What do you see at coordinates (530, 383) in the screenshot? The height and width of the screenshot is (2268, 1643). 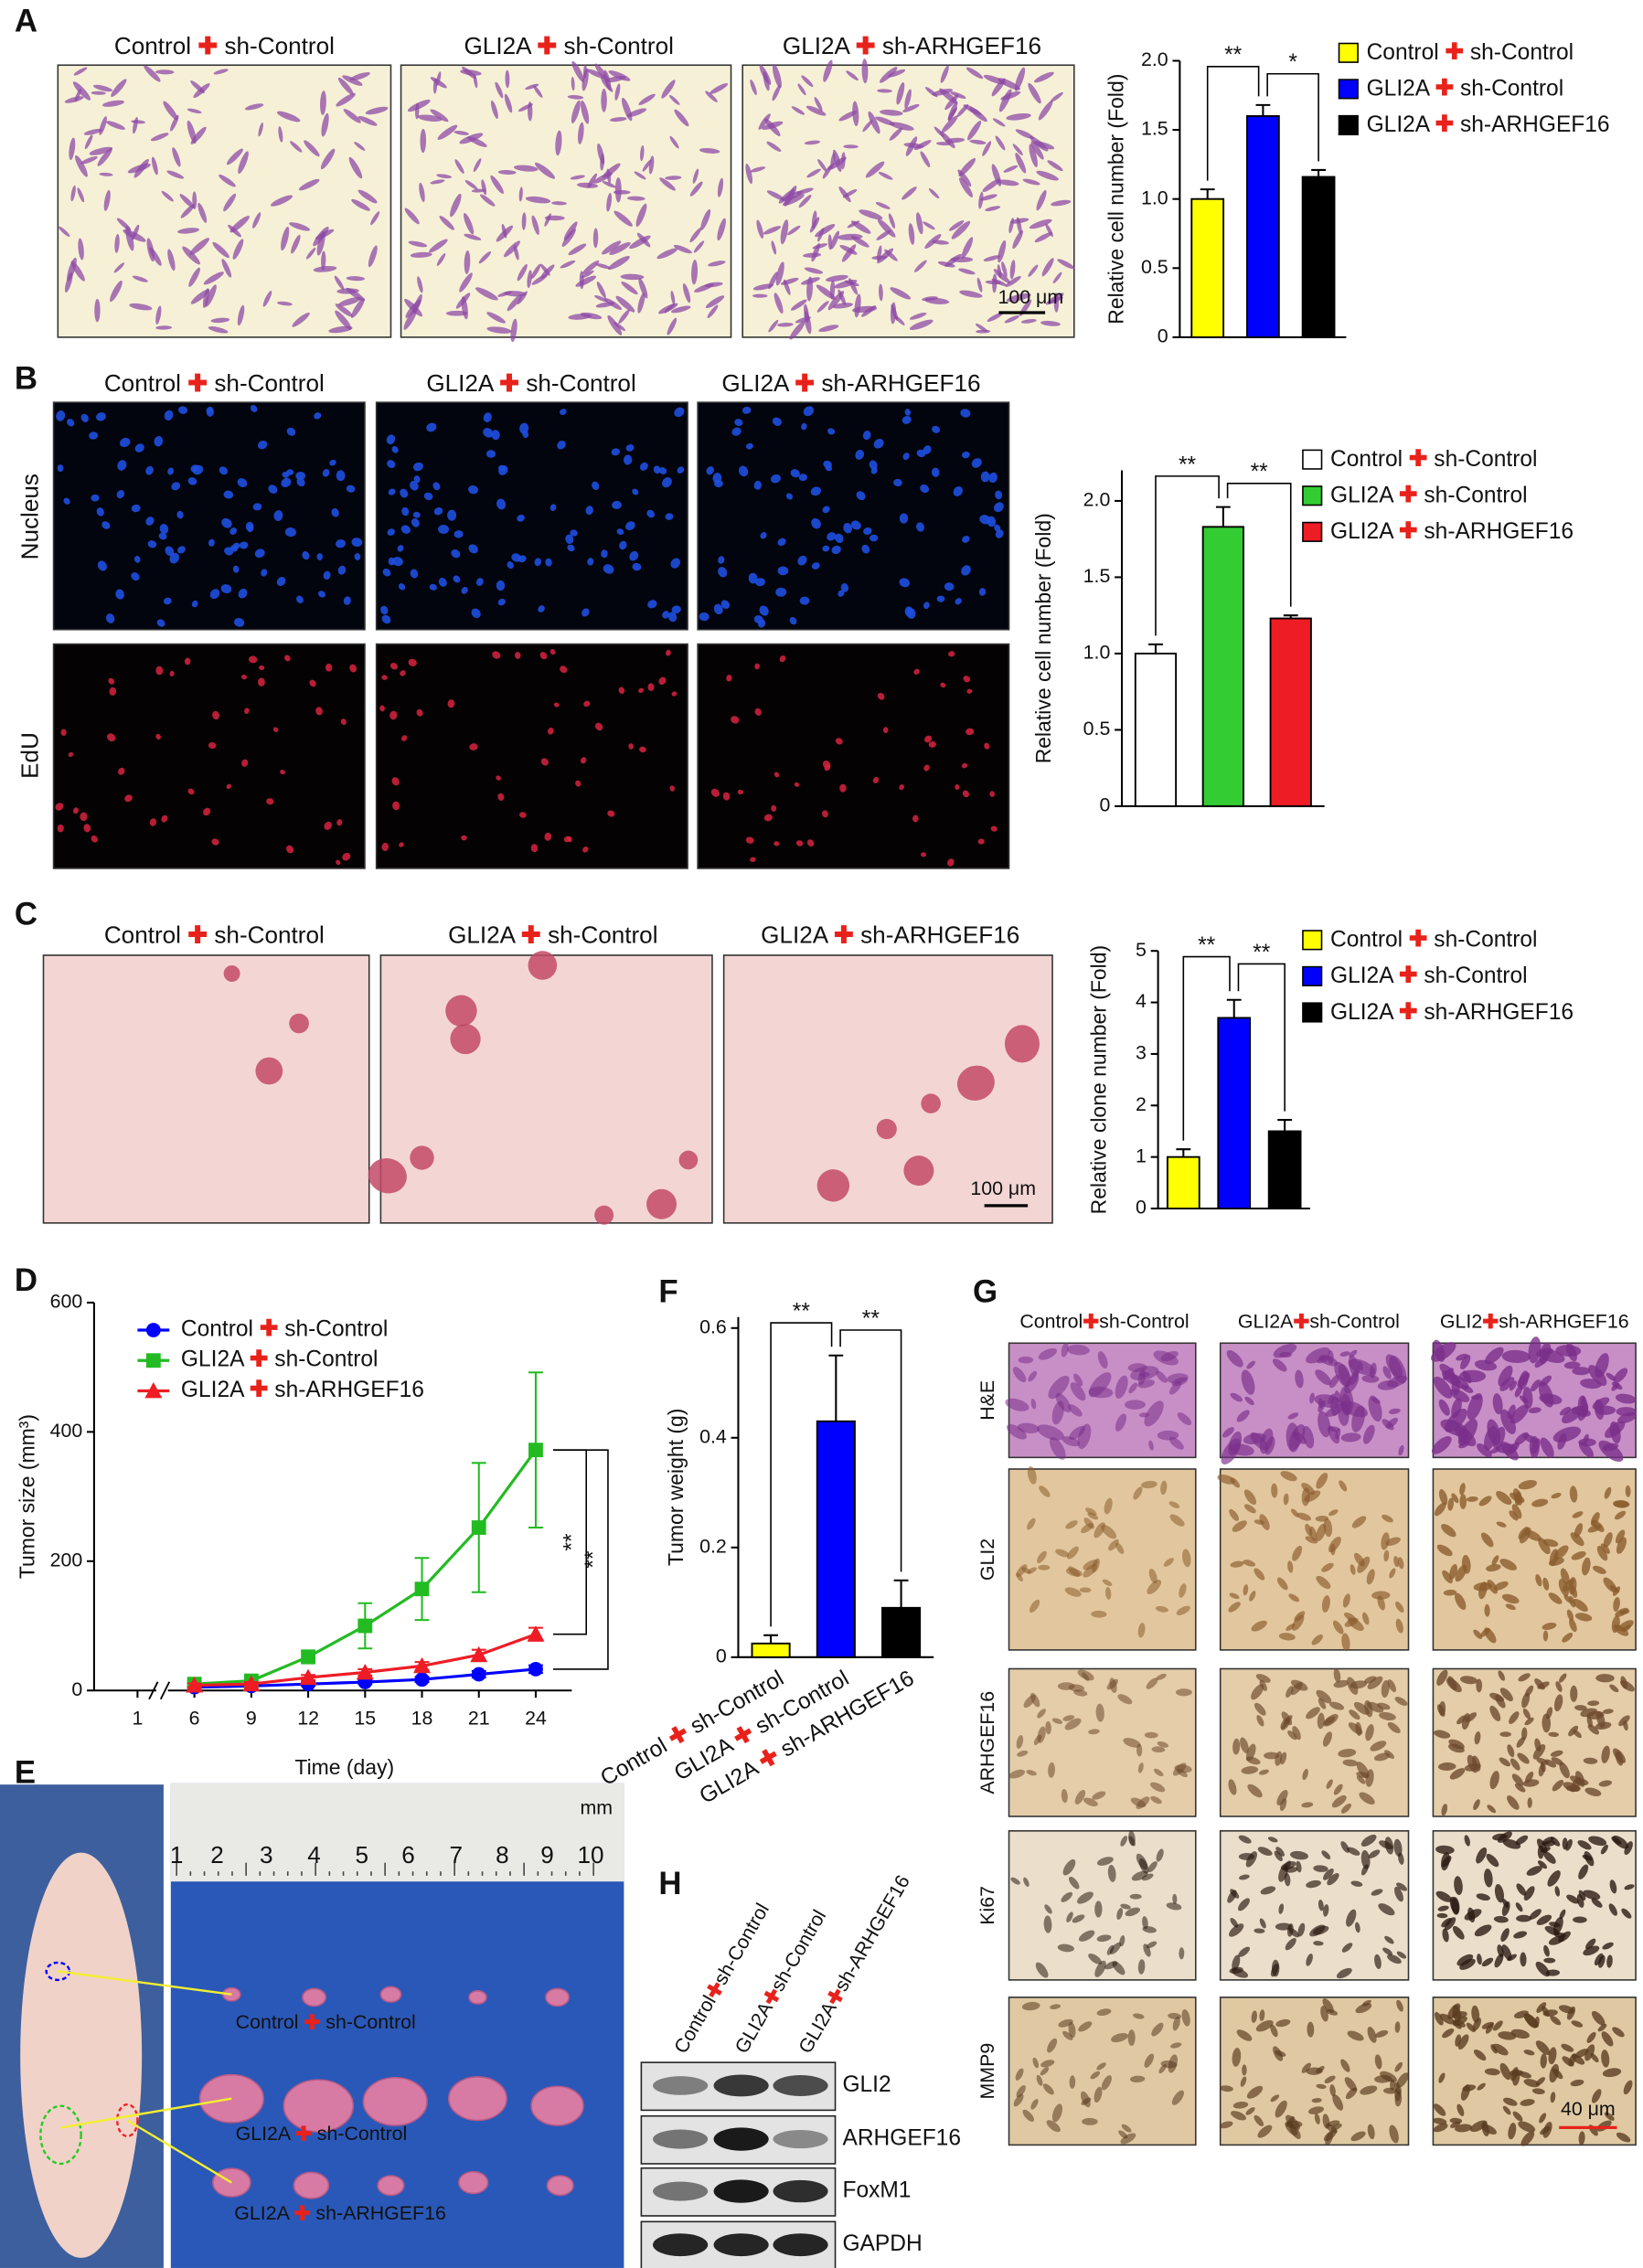 I see `image-title: GLI2A ✚ sh-Control` at bounding box center [530, 383].